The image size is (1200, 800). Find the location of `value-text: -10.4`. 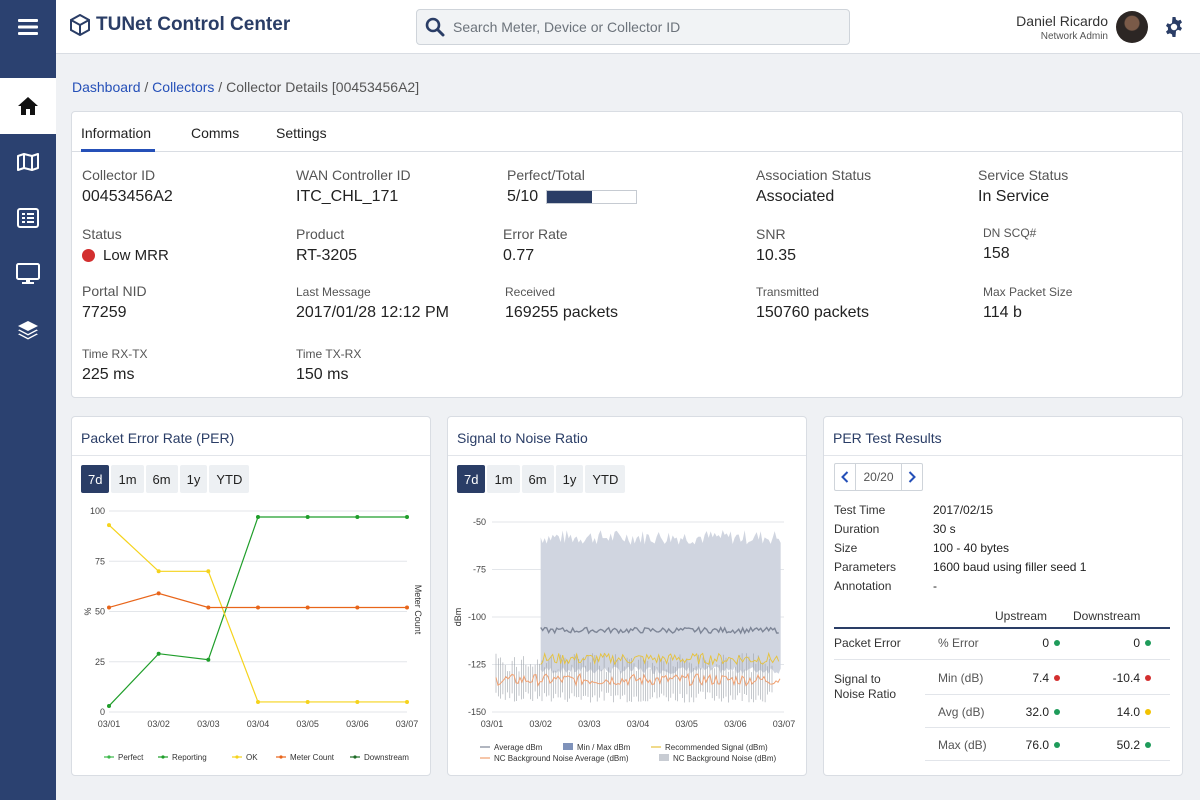

value-text: -10.4 is located at coordinates (1126, 678).